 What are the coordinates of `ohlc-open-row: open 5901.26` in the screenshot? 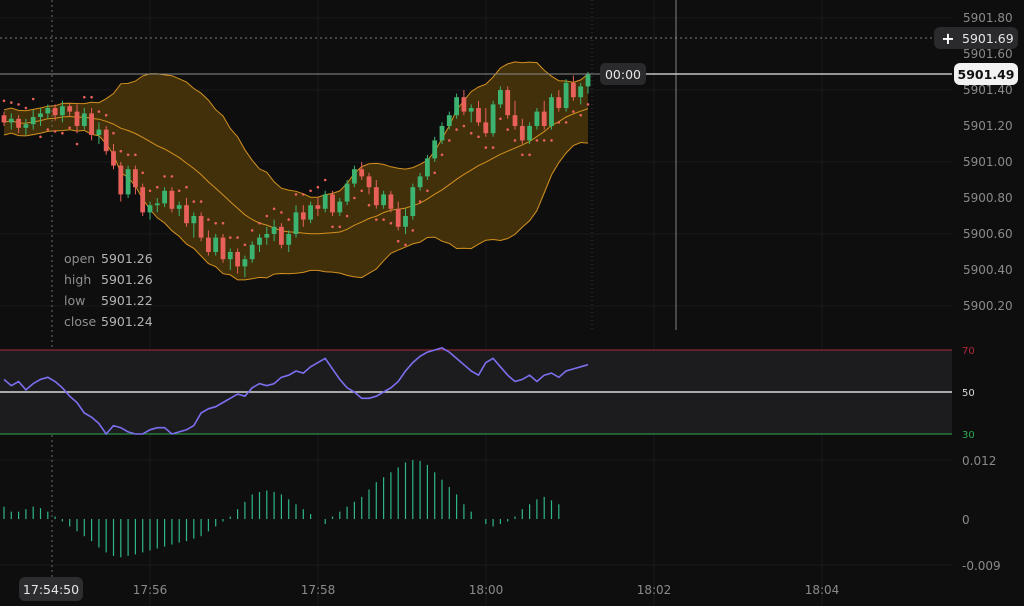 It's located at (108, 258).